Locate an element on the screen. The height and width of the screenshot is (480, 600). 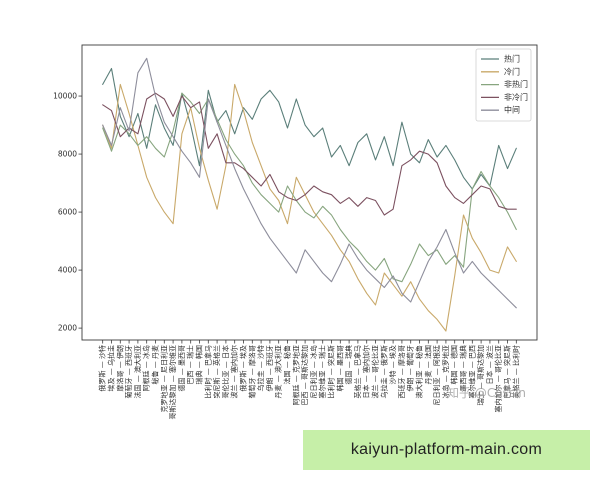
x-tick-label: 摩洛哥 — 伊朗 is located at coordinates (119, 368).